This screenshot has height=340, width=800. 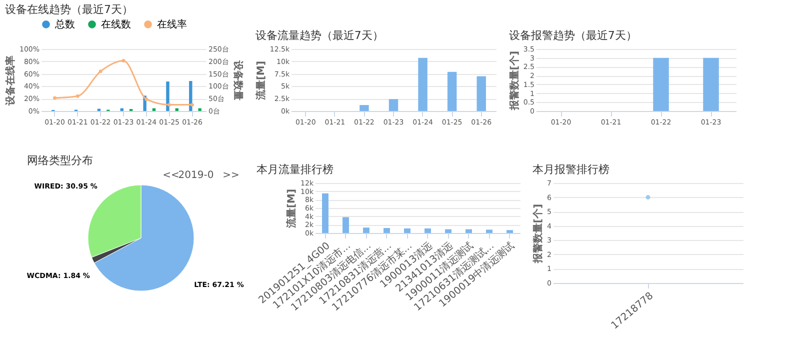 What do you see at coordinates (172, 24) in the screenshot?
I see `legend-label: 在线率` at bounding box center [172, 24].